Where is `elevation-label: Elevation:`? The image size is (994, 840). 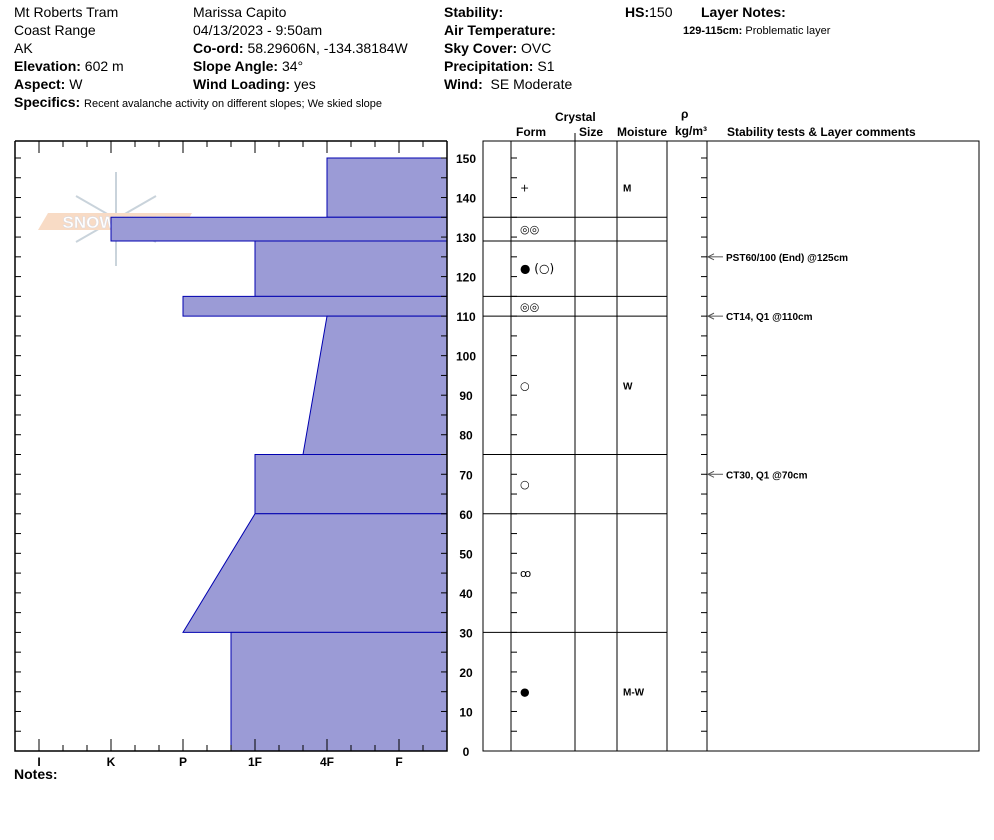
elevation-label: Elevation: is located at coordinates (47, 66).